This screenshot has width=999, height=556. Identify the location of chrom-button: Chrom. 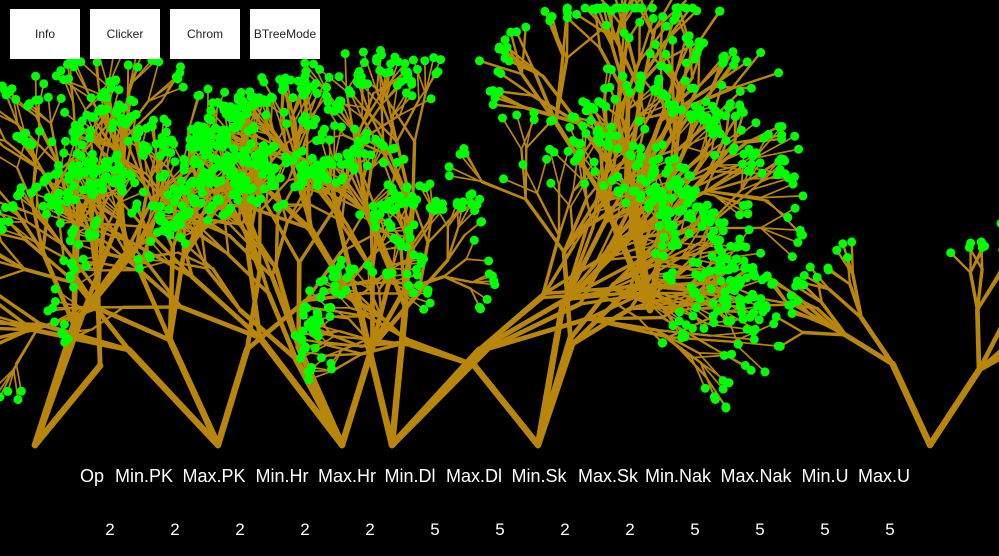
(205, 34).